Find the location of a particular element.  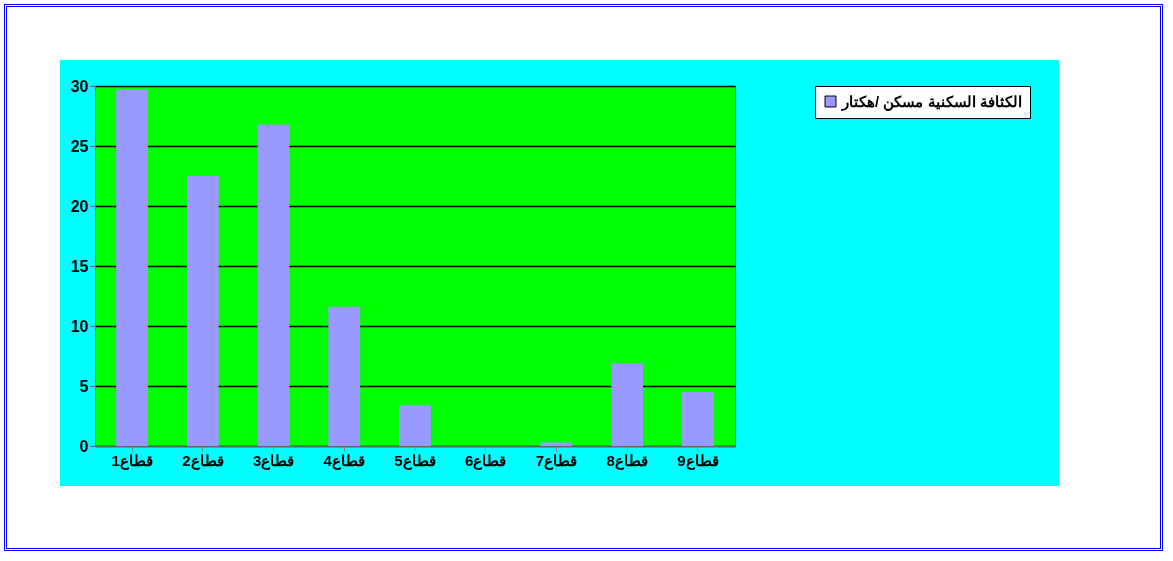

x-tick-label: قطاع4 is located at coordinates (344, 460).